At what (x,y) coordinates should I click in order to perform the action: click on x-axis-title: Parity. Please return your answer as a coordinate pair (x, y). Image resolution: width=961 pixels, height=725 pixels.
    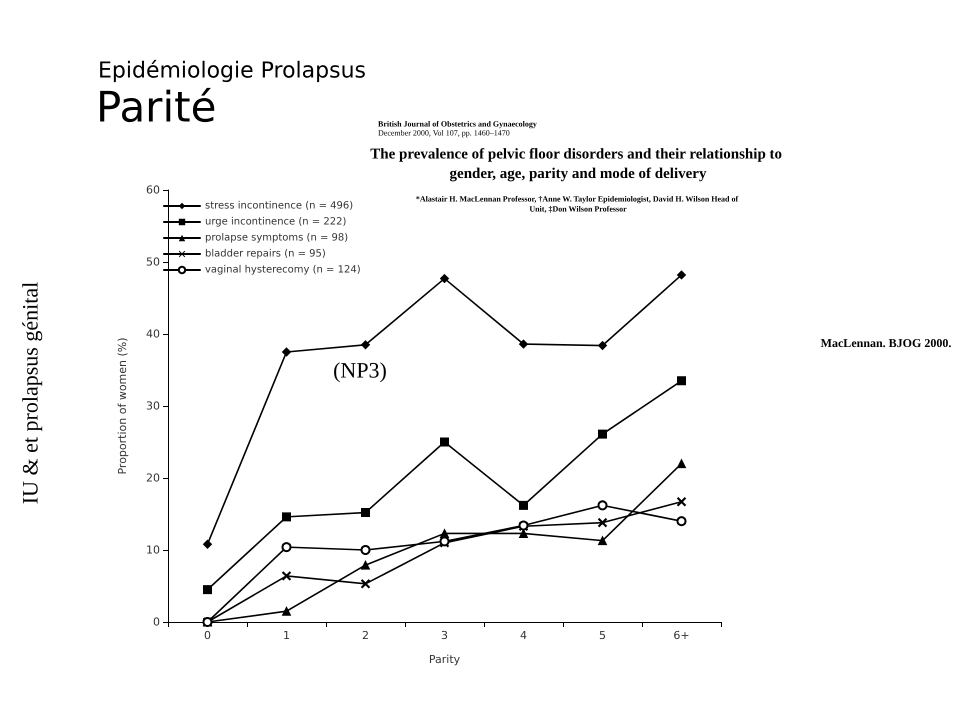
    Looking at the image, I should click on (444, 659).